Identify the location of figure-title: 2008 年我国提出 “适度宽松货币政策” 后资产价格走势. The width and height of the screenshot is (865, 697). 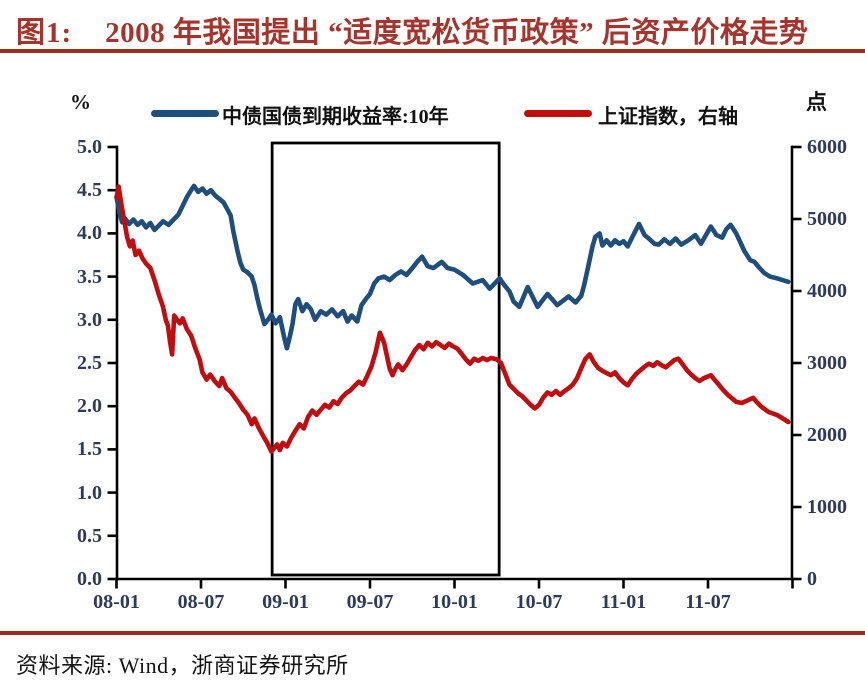
(457, 33).